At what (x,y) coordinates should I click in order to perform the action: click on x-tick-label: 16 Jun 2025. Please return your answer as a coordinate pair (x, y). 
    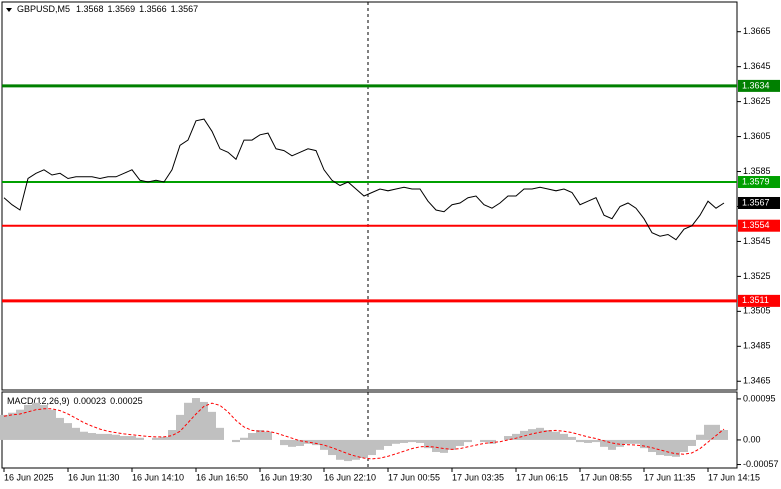
    Looking at the image, I should click on (29, 477).